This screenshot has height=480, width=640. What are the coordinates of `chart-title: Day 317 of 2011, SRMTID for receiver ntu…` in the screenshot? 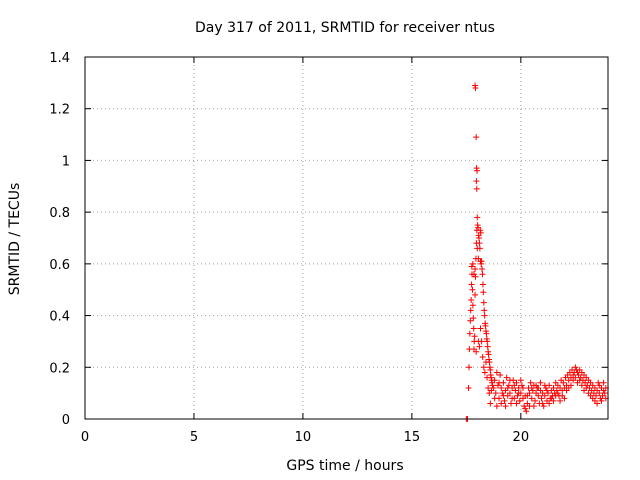 It's located at (345, 28).